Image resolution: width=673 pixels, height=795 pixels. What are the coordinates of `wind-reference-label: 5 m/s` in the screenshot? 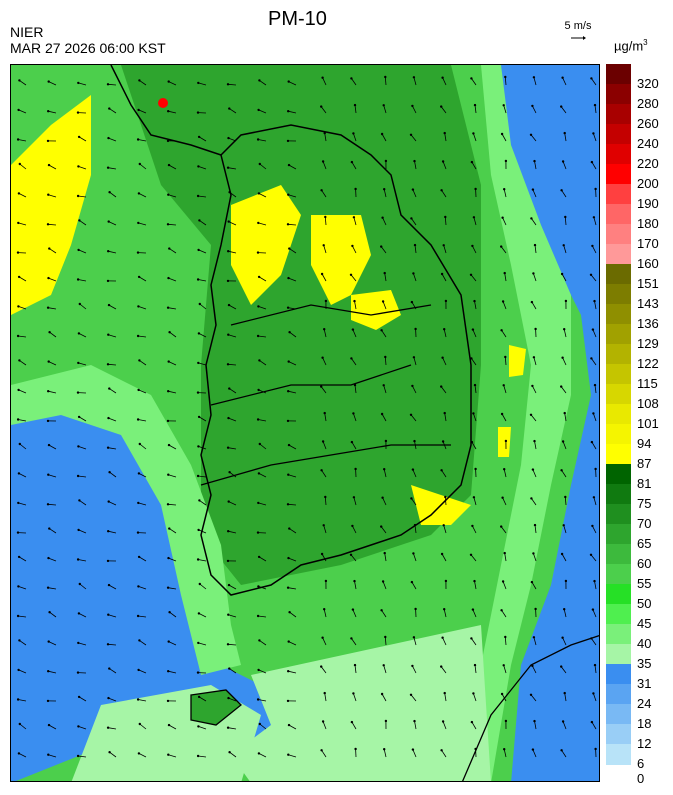 It's located at (578, 26).